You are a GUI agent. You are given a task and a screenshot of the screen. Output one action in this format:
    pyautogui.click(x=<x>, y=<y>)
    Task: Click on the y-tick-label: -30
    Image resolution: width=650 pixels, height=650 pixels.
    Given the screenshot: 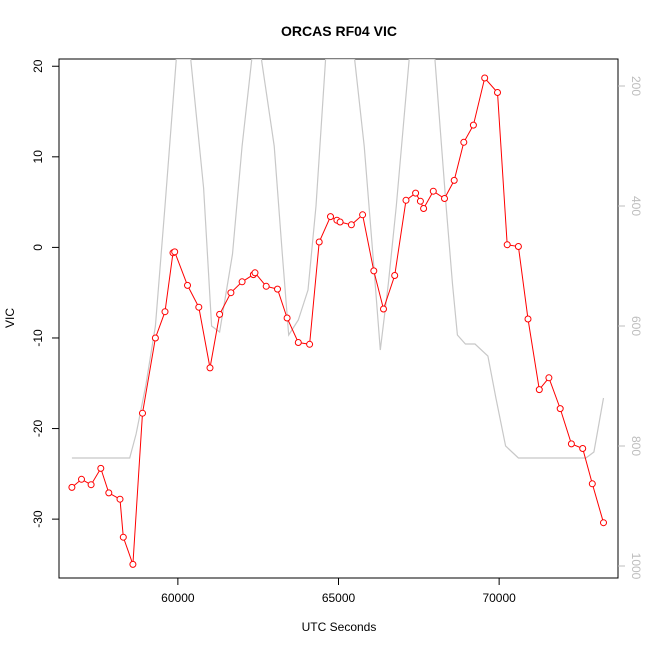 What is the action you would take?
    pyautogui.click(x=38, y=519)
    